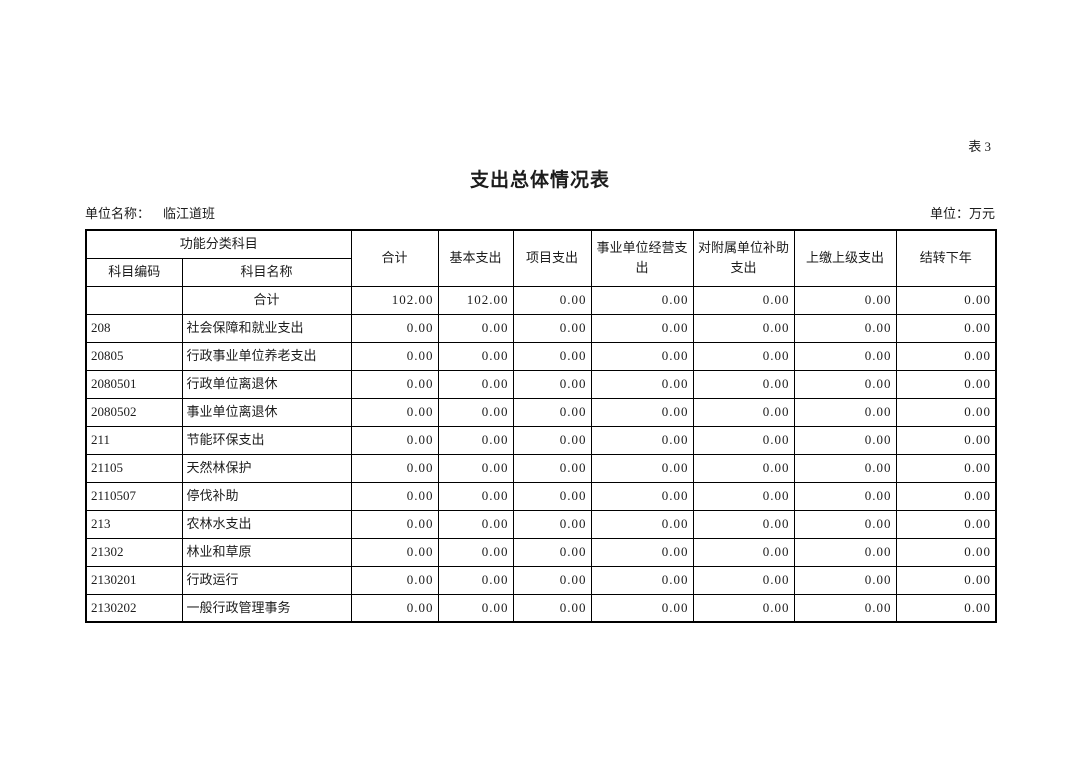  I want to click on table-row: 213 农林水支出 0.00 0.00 0.00 0.00 0.00 0.00 0.00, so click(541, 524).